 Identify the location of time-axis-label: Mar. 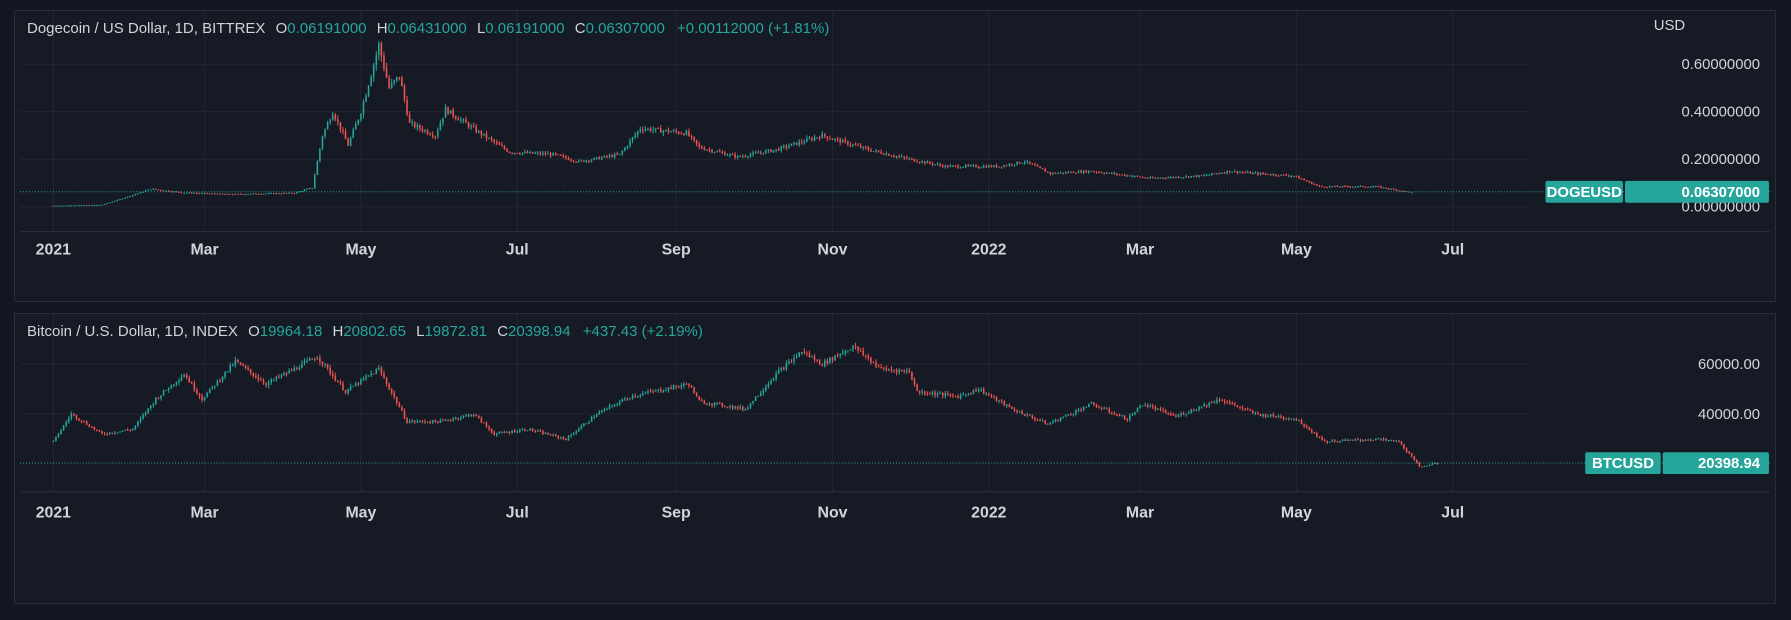
(204, 249).